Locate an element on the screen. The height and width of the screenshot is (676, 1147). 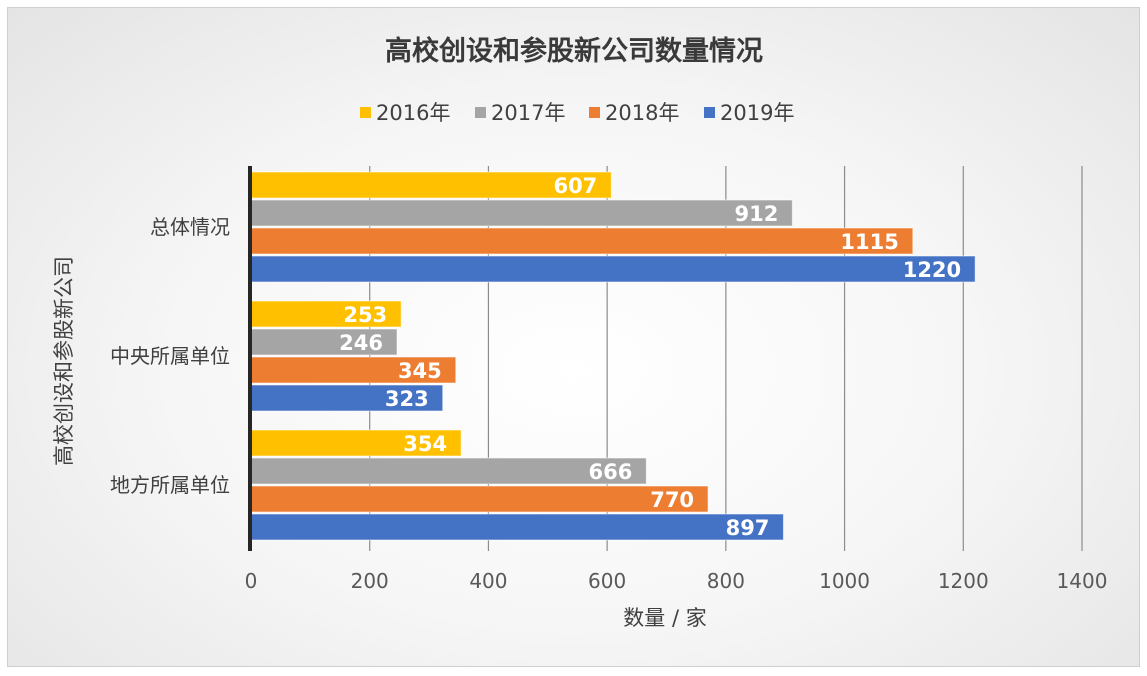
x-tick-label: 1200 is located at coordinates (963, 581).